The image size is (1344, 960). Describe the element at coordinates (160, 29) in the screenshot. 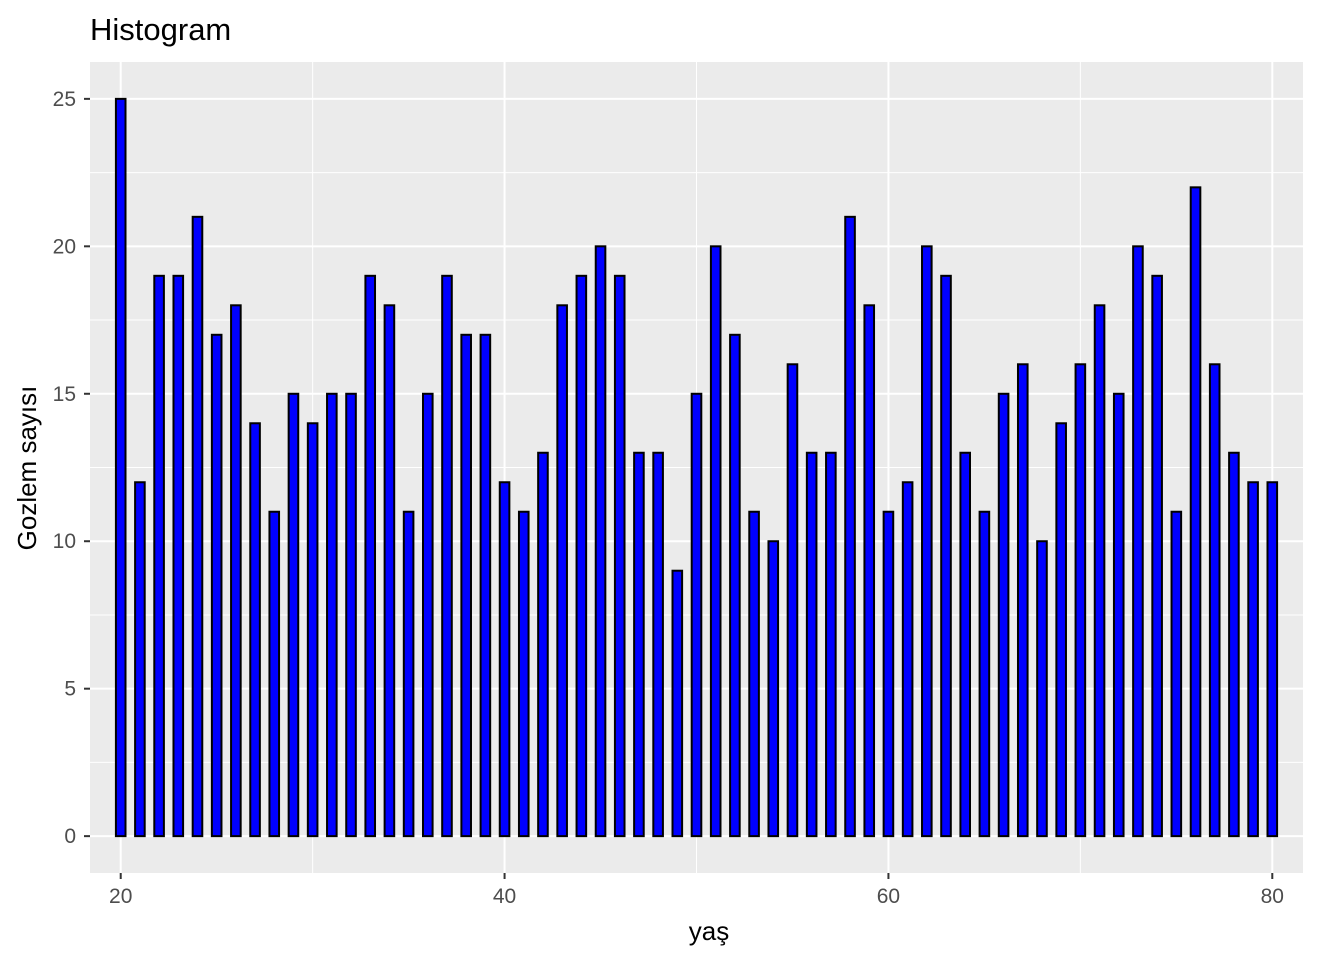

I see `chart-title: Histogram` at that location.